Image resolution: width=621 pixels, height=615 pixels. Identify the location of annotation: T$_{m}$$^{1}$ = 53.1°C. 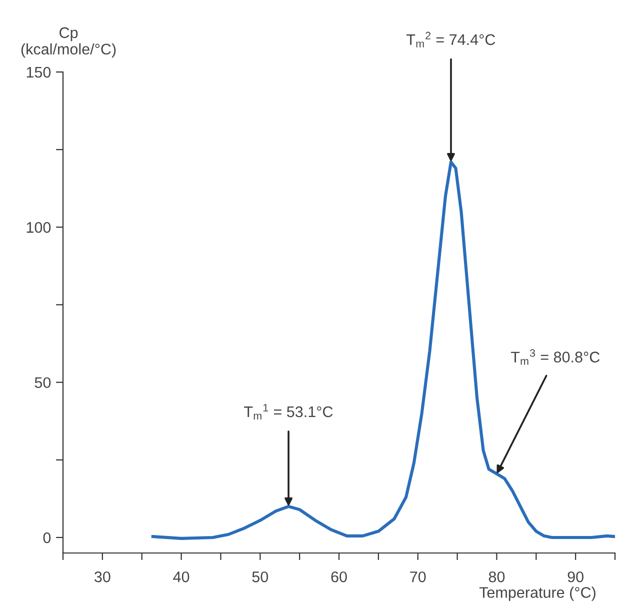
(288, 412).